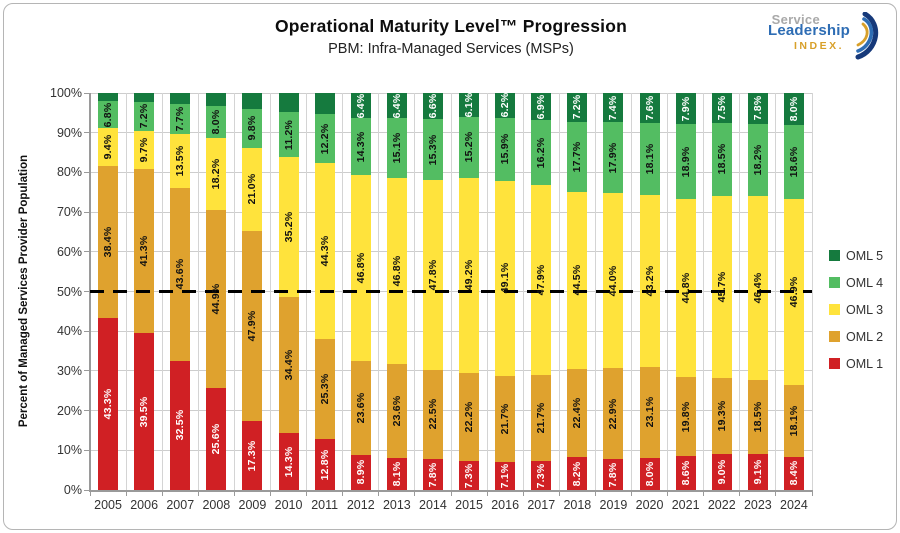 Image resolution: width=900 pixels, height=533 pixels. What do you see at coordinates (685, 109) in the screenshot?
I see `bar-label: 7.9%` at bounding box center [685, 109].